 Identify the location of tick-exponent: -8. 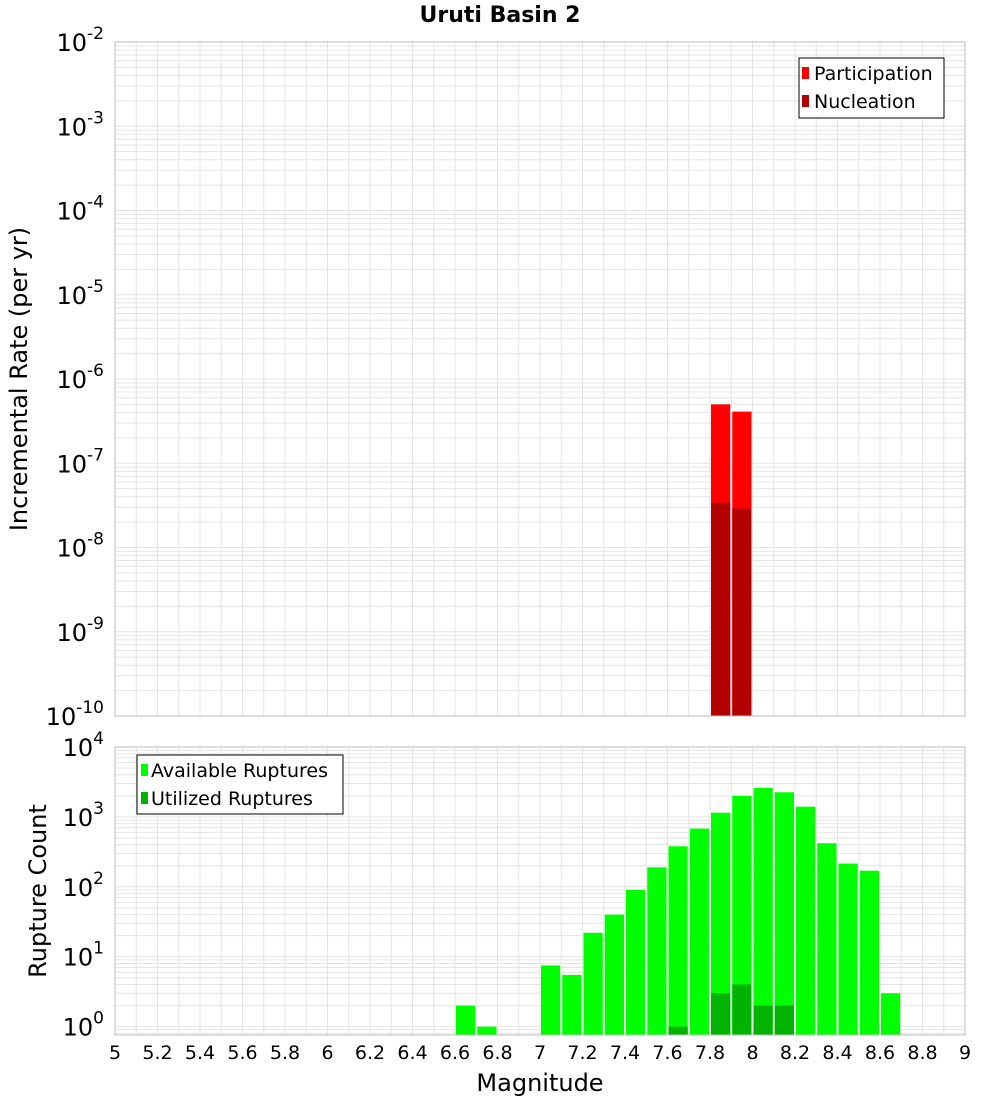
(95, 540).